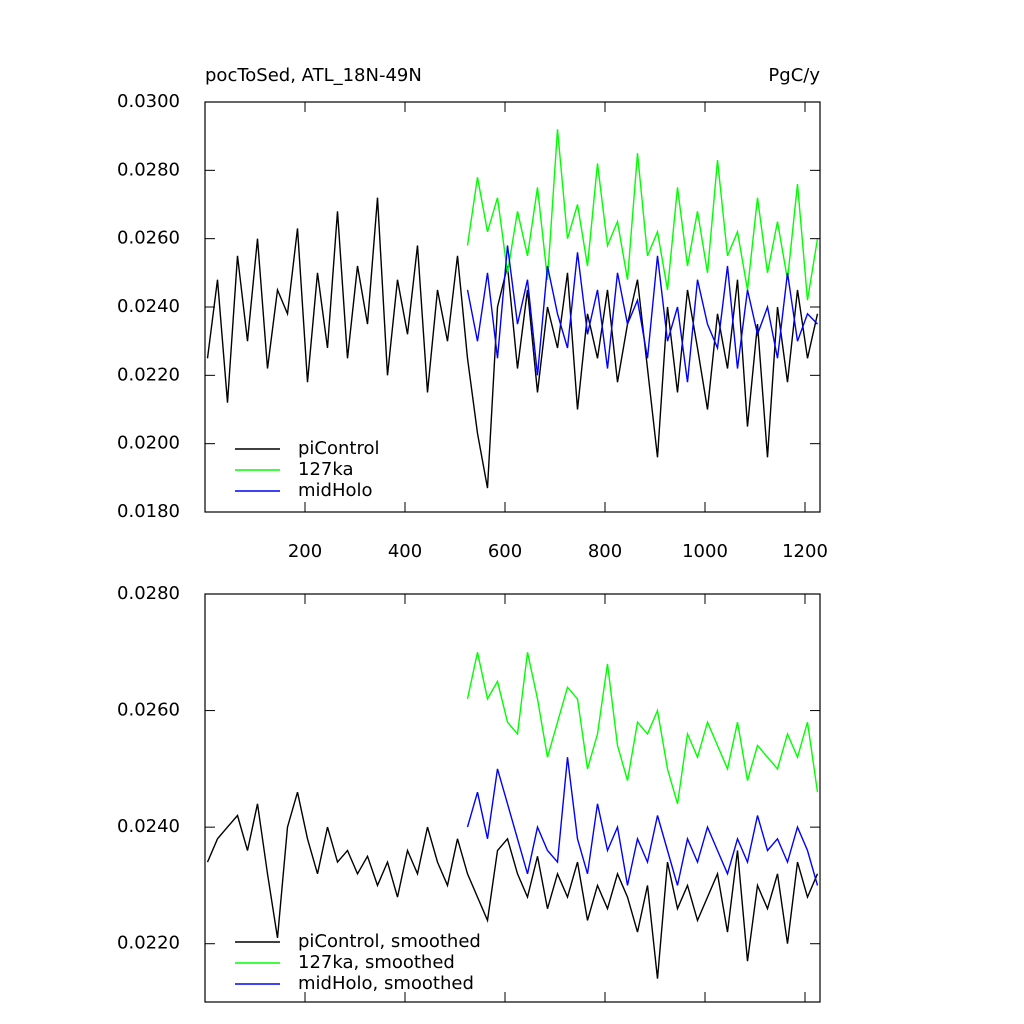 The width and height of the screenshot is (1024, 1024). What do you see at coordinates (326, 469) in the screenshot?
I see `legend-label: 127ka` at bounding box center [326, 469].